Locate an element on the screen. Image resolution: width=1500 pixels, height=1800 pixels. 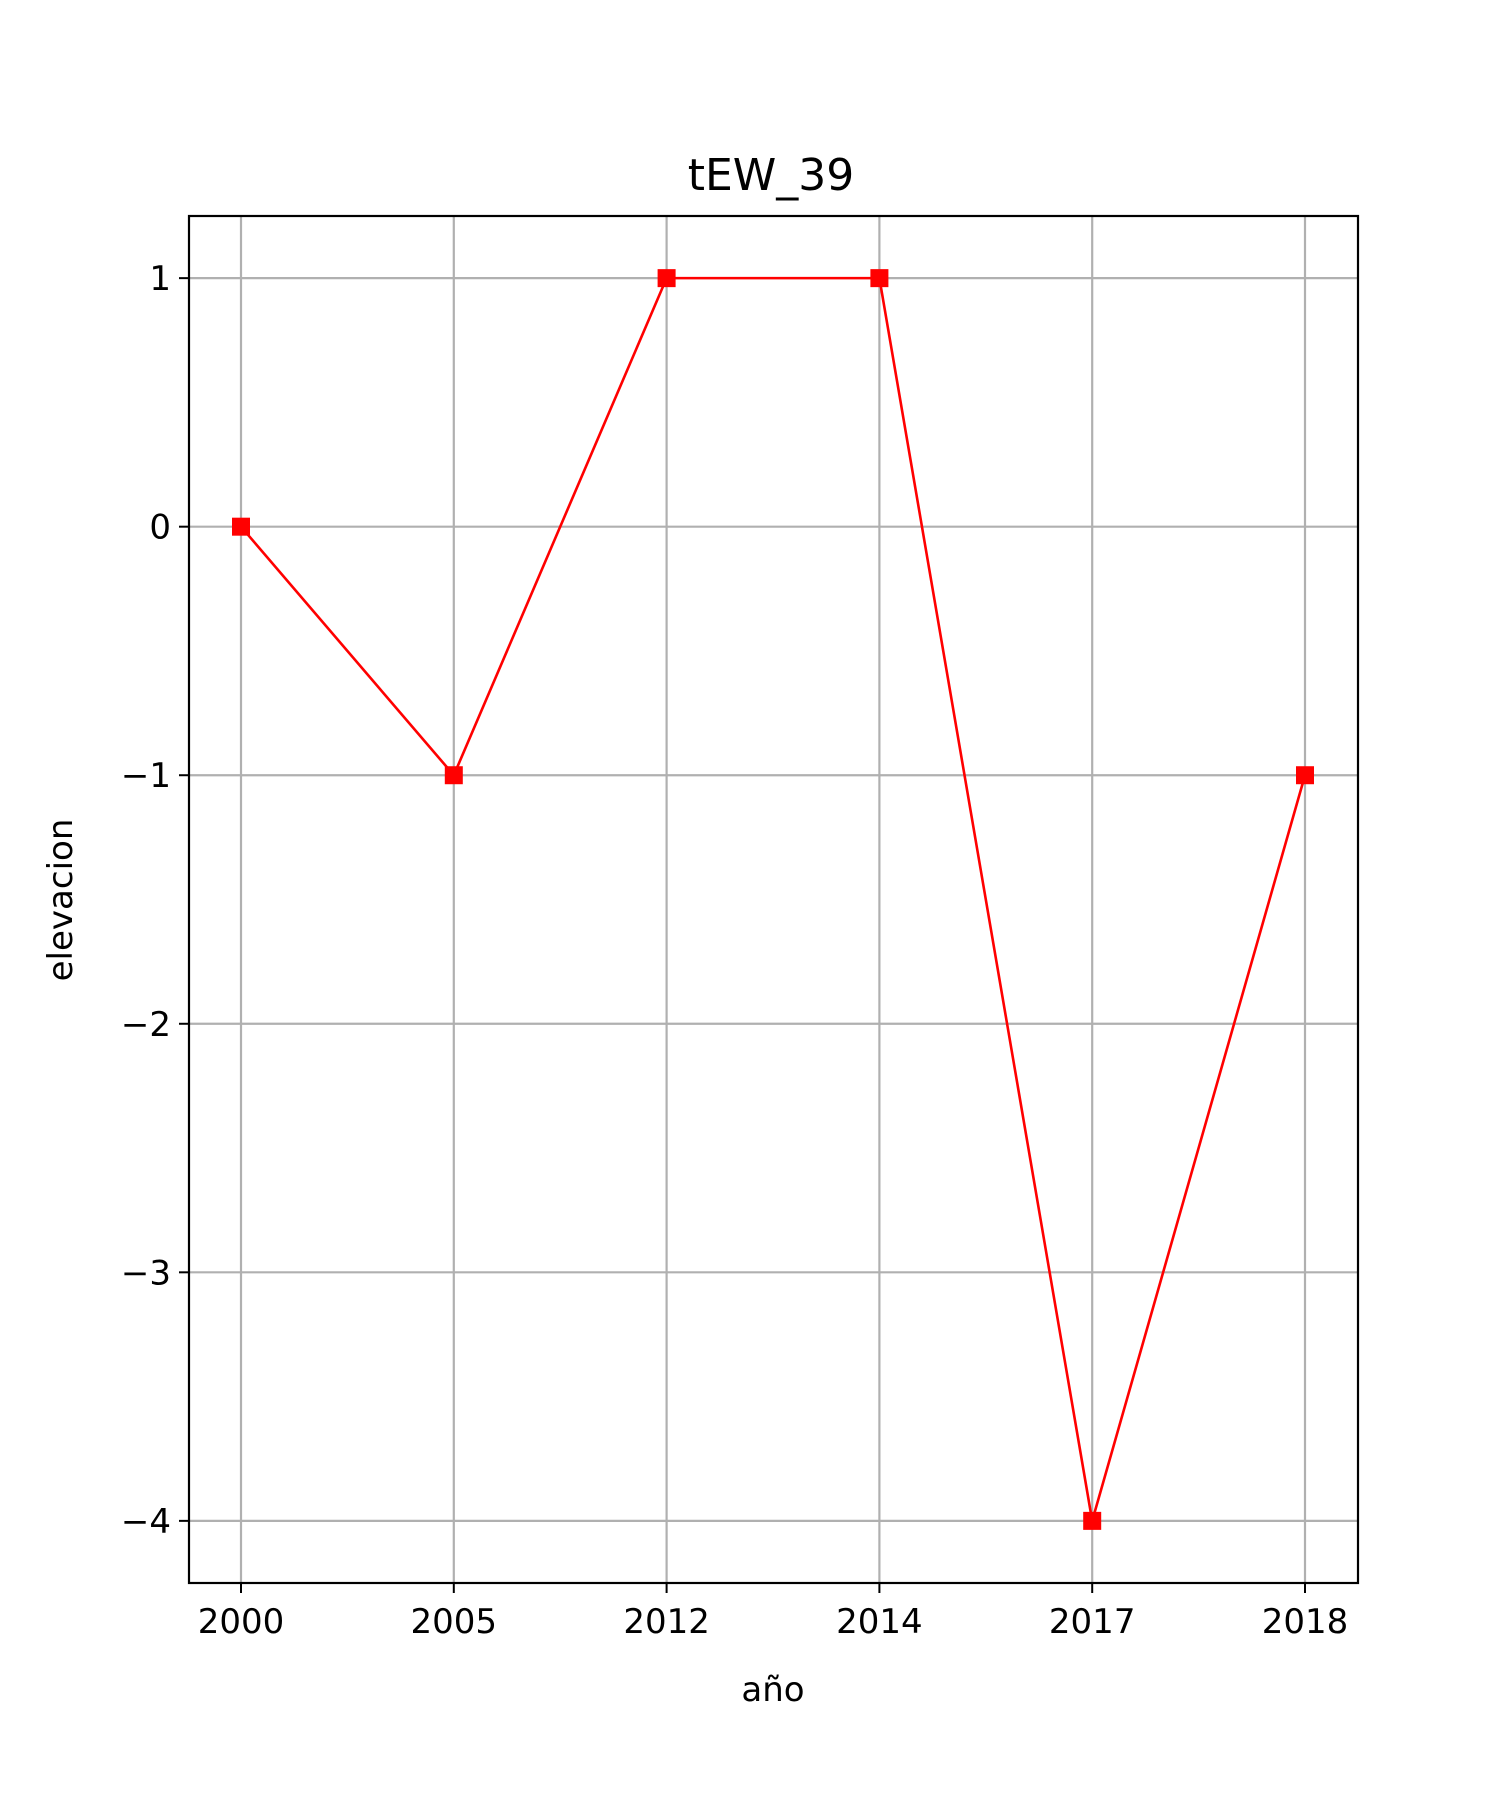
y-tick-label: 0 is located at coordinates (160, 528).